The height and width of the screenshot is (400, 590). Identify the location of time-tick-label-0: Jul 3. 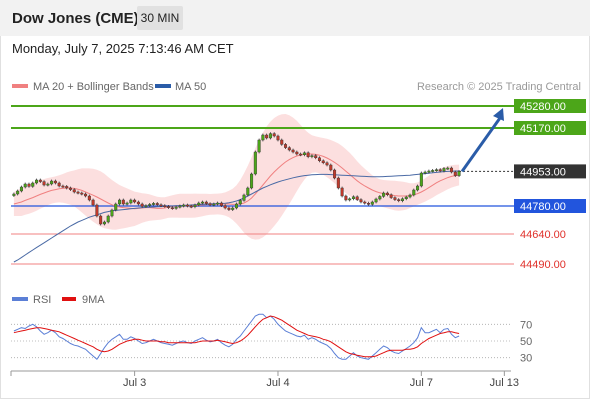
(134, 383).